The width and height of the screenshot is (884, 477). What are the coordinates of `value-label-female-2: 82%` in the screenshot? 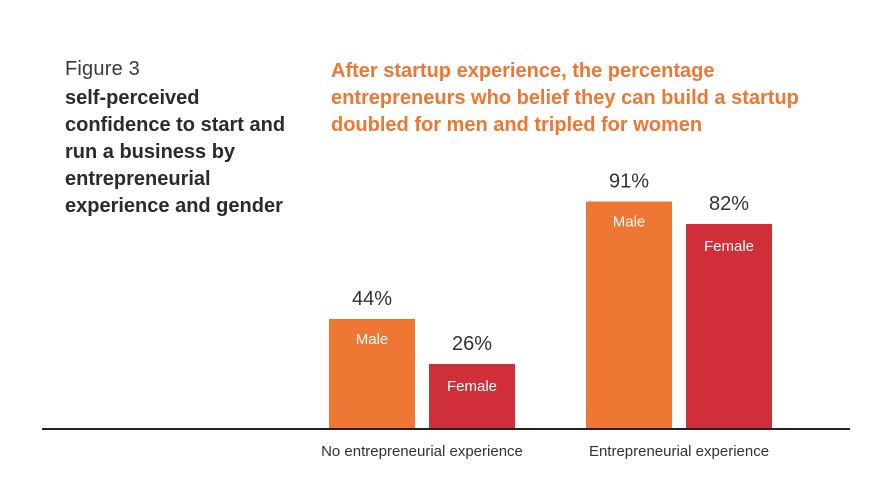 It's located at (729, 204).